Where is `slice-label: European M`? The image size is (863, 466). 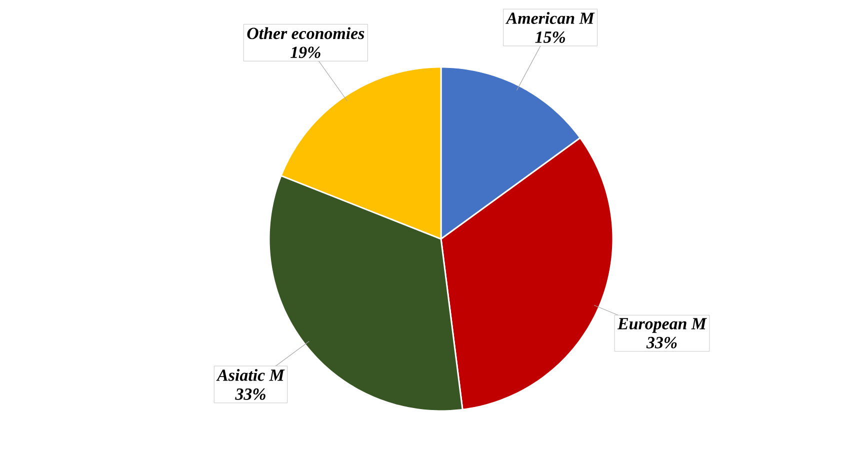
slice-label: European M is located at coordinates (662, 325).